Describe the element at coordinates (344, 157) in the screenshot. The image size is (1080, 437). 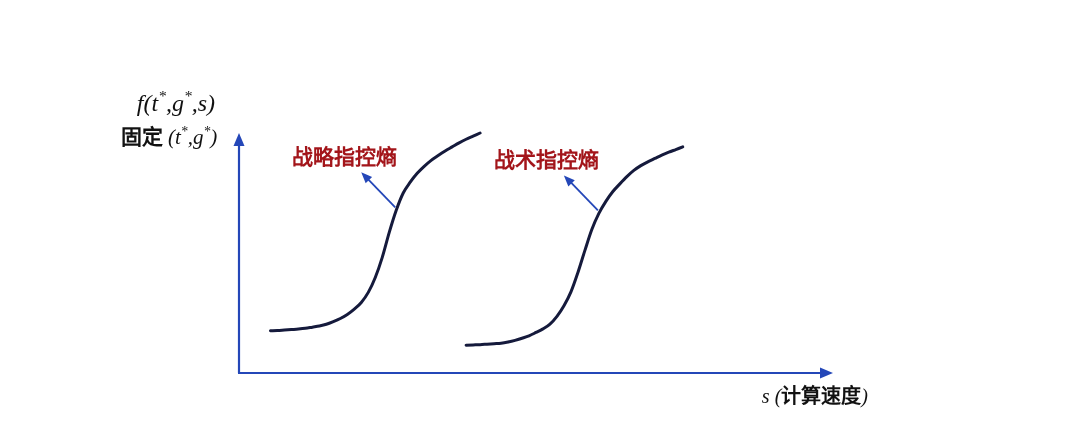
I see `series-label: 战略指控熵` at that location.